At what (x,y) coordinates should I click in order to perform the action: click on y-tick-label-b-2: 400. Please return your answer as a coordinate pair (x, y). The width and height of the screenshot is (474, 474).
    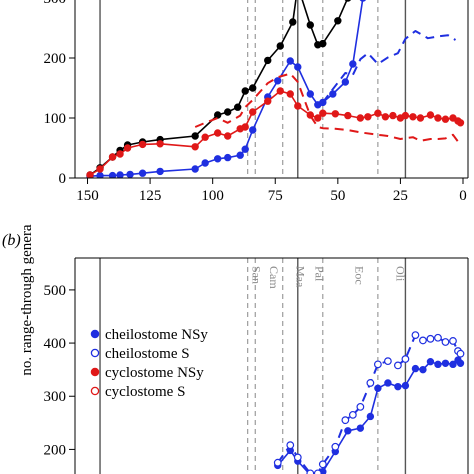
    Looking at the image, I should click on (55, 344).